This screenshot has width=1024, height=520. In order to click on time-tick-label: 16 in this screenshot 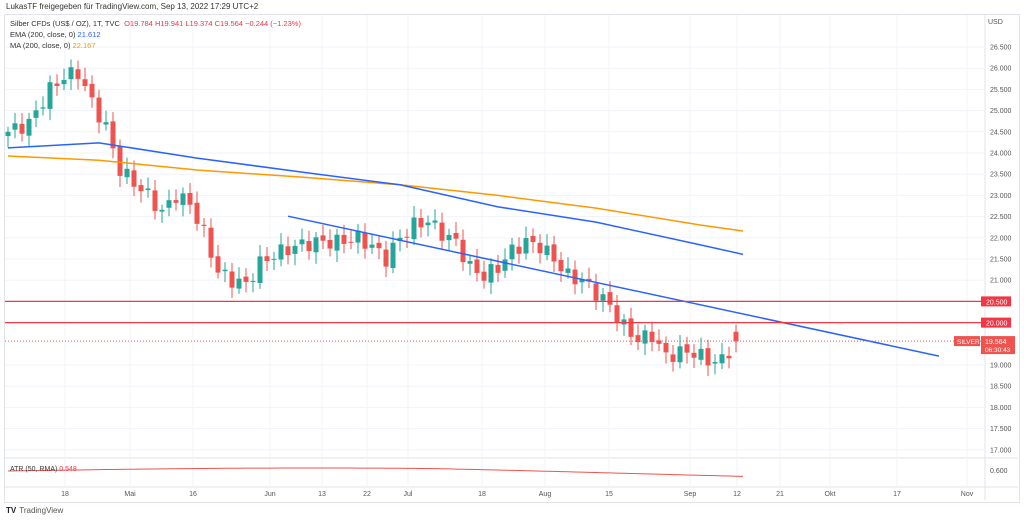, I will do `click(193, 494)`.